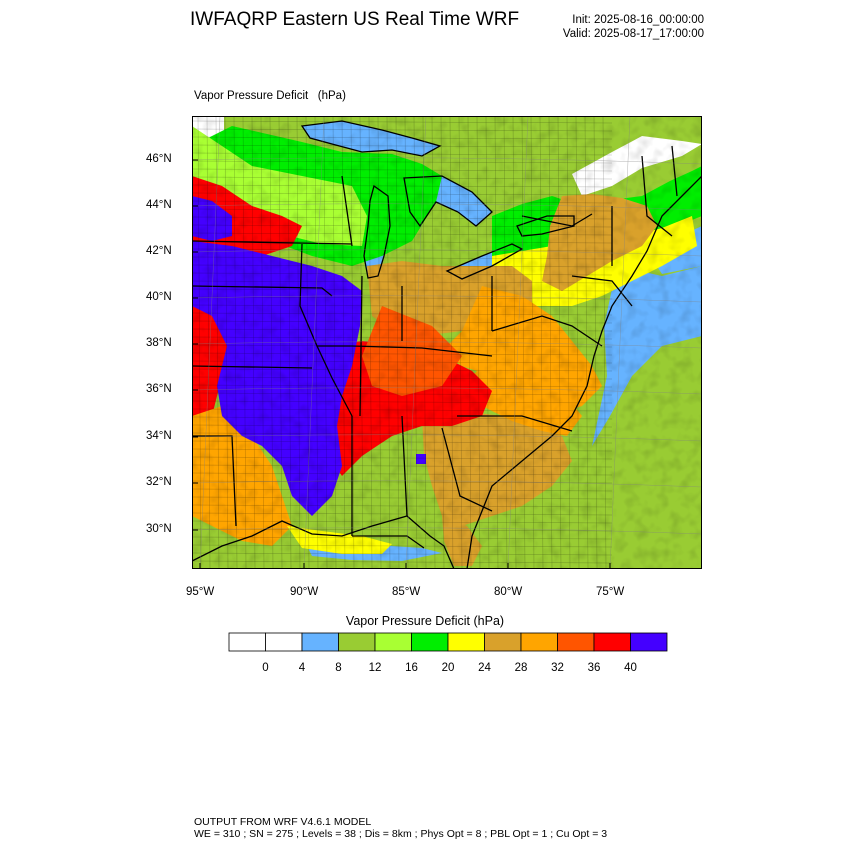 Image resolution: width=850 pixels, height=850 pixels. What do you see at coordinates (338, 668) in the screenshot?
I see `colorbar-label: 8` at bounding box center [338, 668].